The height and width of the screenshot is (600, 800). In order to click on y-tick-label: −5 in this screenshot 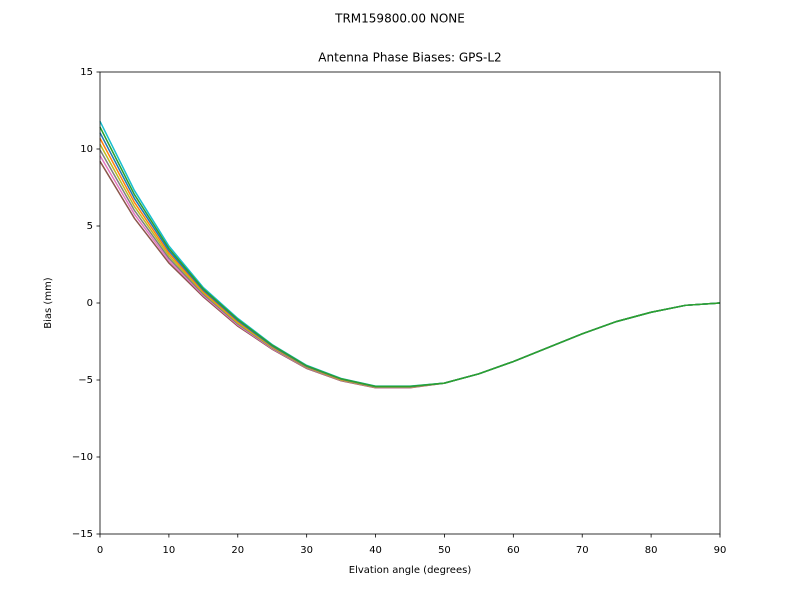, I will do `click(85, 380)`.